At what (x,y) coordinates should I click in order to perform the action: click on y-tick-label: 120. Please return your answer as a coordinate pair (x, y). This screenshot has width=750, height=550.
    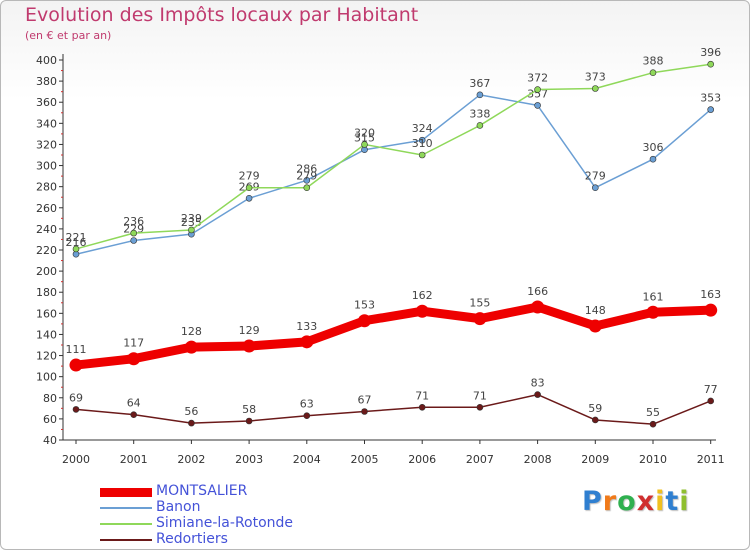
    Looking at the image, I should click on (46, 356).